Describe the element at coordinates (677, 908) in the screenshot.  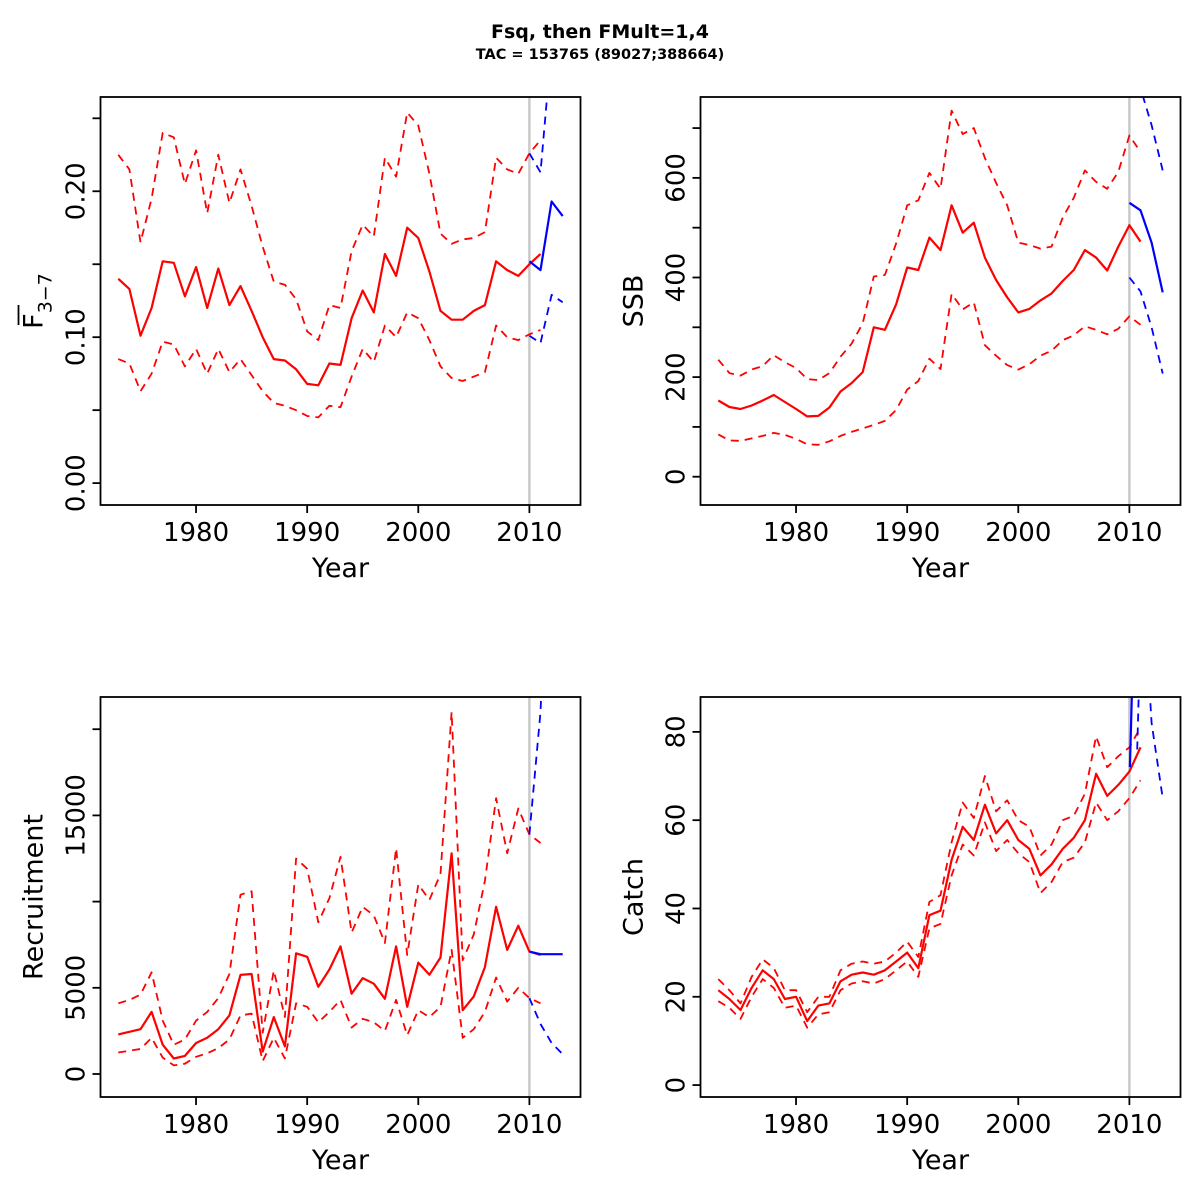
I see `y-tick-label: 40` at that location.